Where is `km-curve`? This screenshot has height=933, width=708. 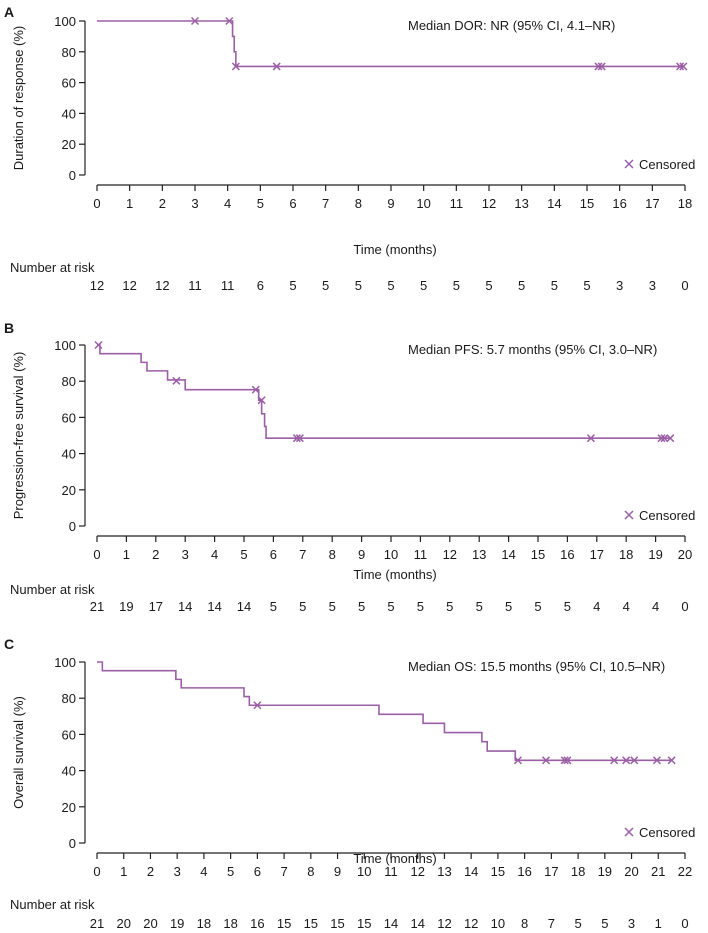 km-curve is located at coordinates (390, 44).